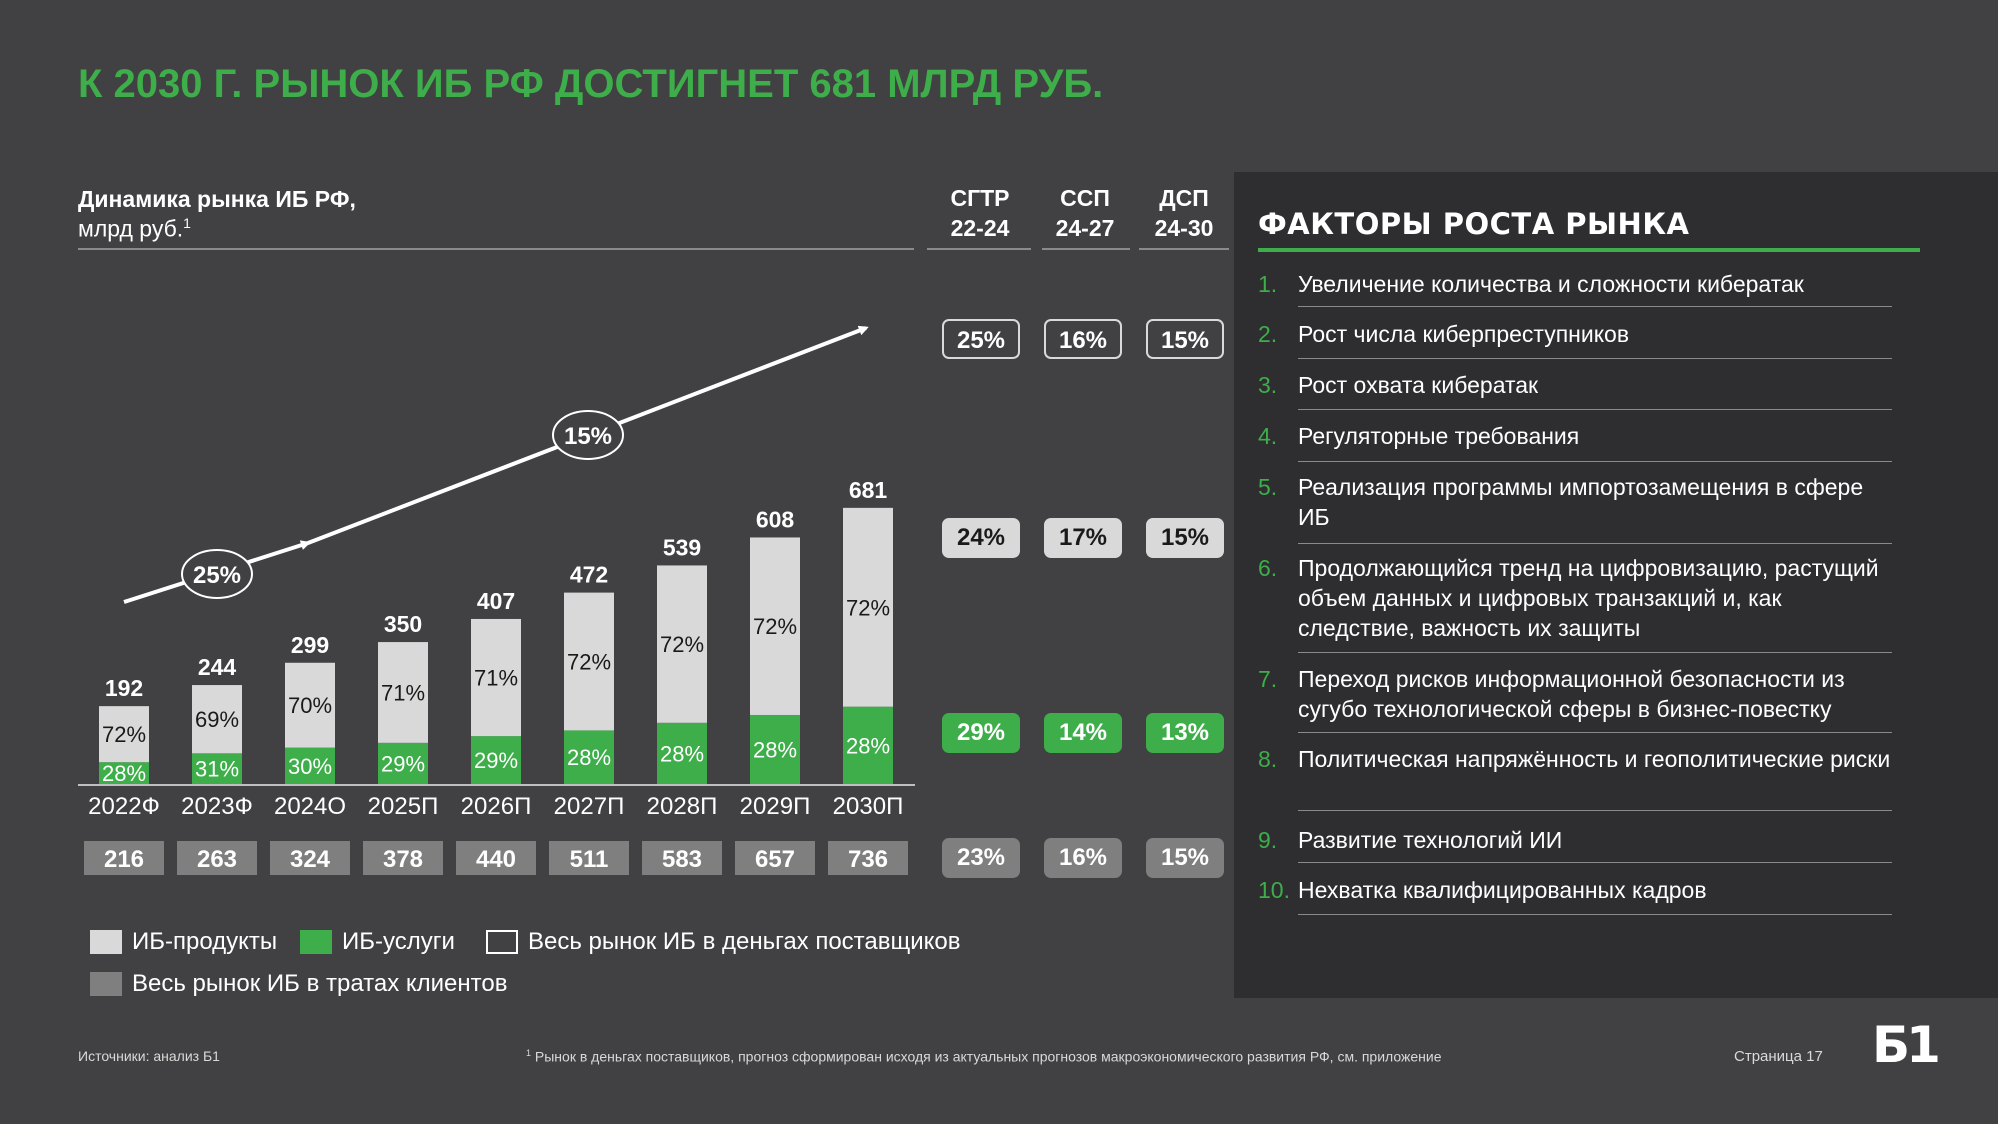 The height and width of the screenshot is (1124, 1998). I want to click on factors-title: ФАКТОРЫ РОСТА РЫНКА, so click(1474, 224).